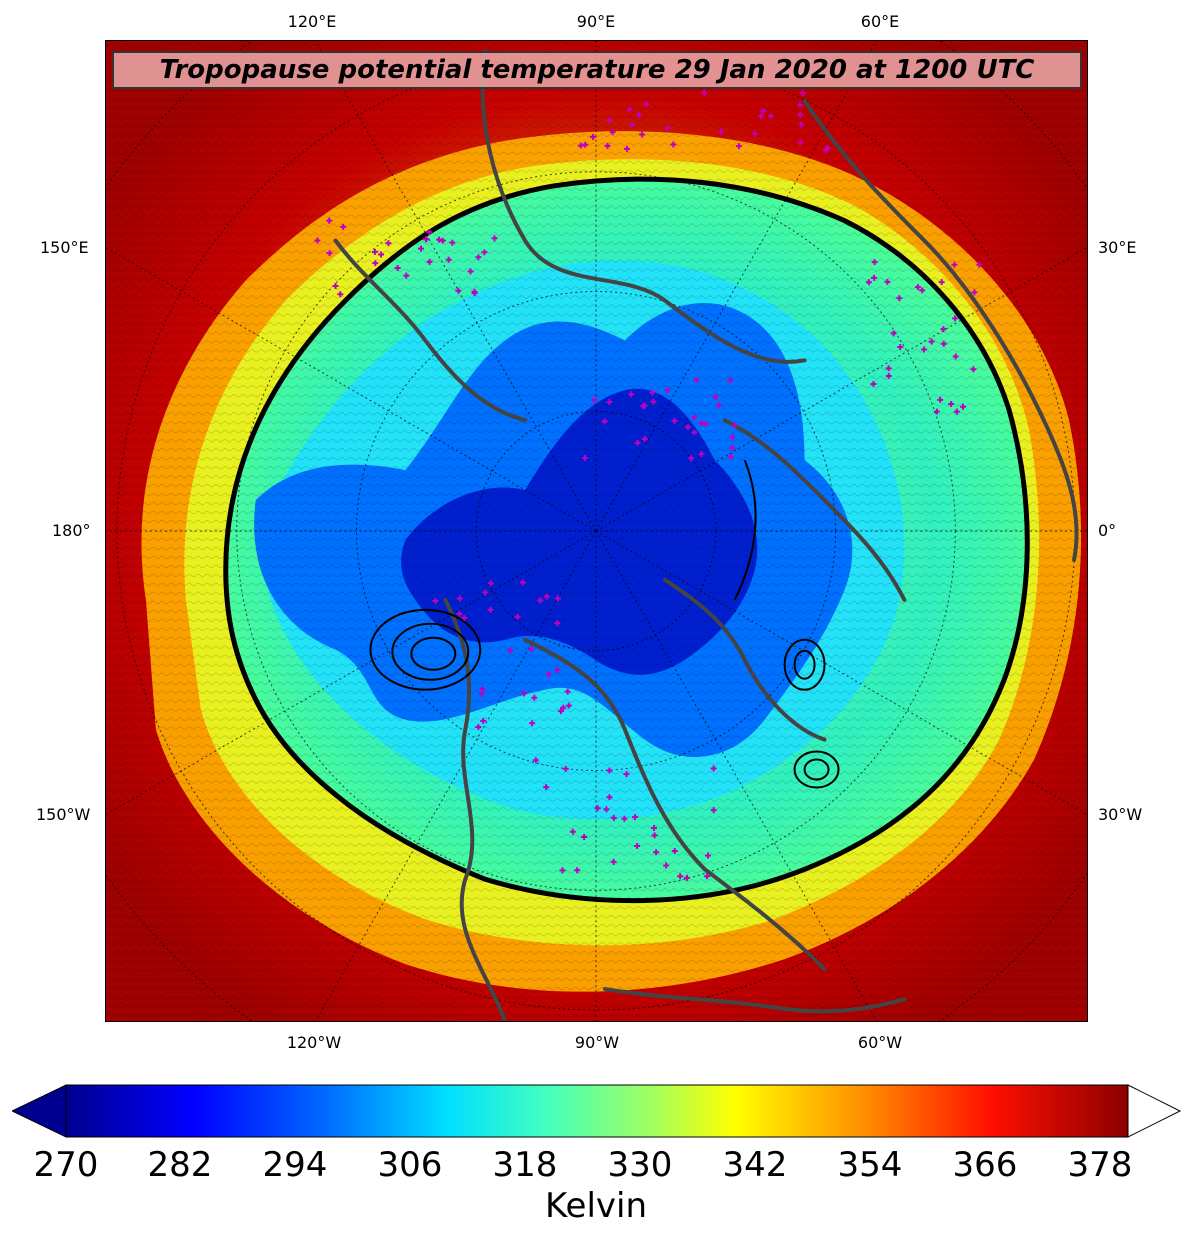  Describe the element at coordinates (1117, 247) in the screenshot. I see `lat-label-right-30e: 30°E` at that location.